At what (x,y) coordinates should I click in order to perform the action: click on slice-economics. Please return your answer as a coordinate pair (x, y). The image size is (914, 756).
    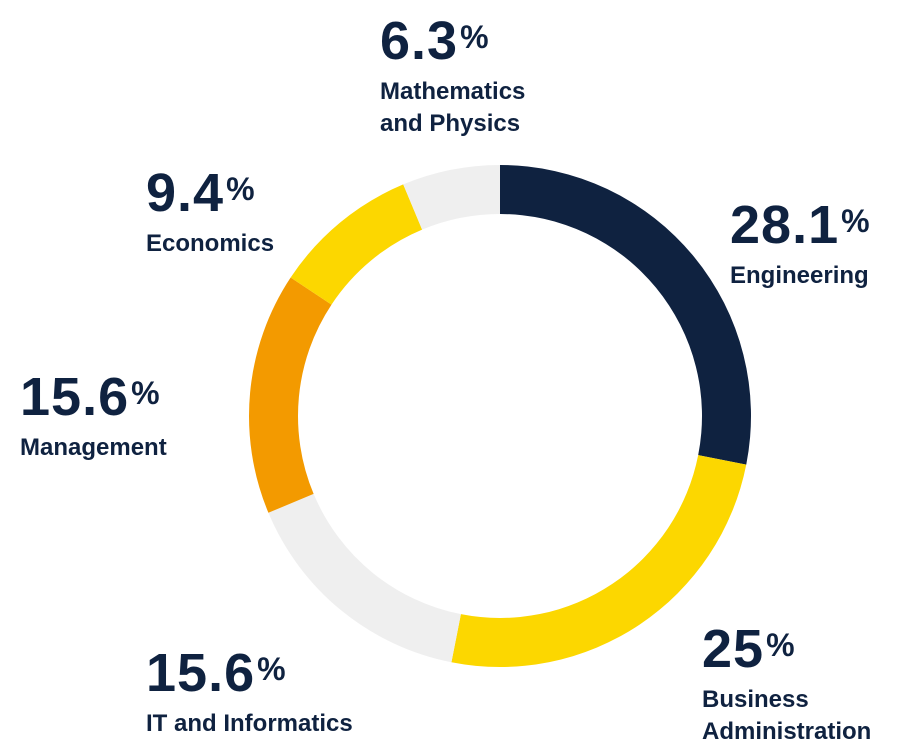
    Looking at the image, I should click on (356, 244).